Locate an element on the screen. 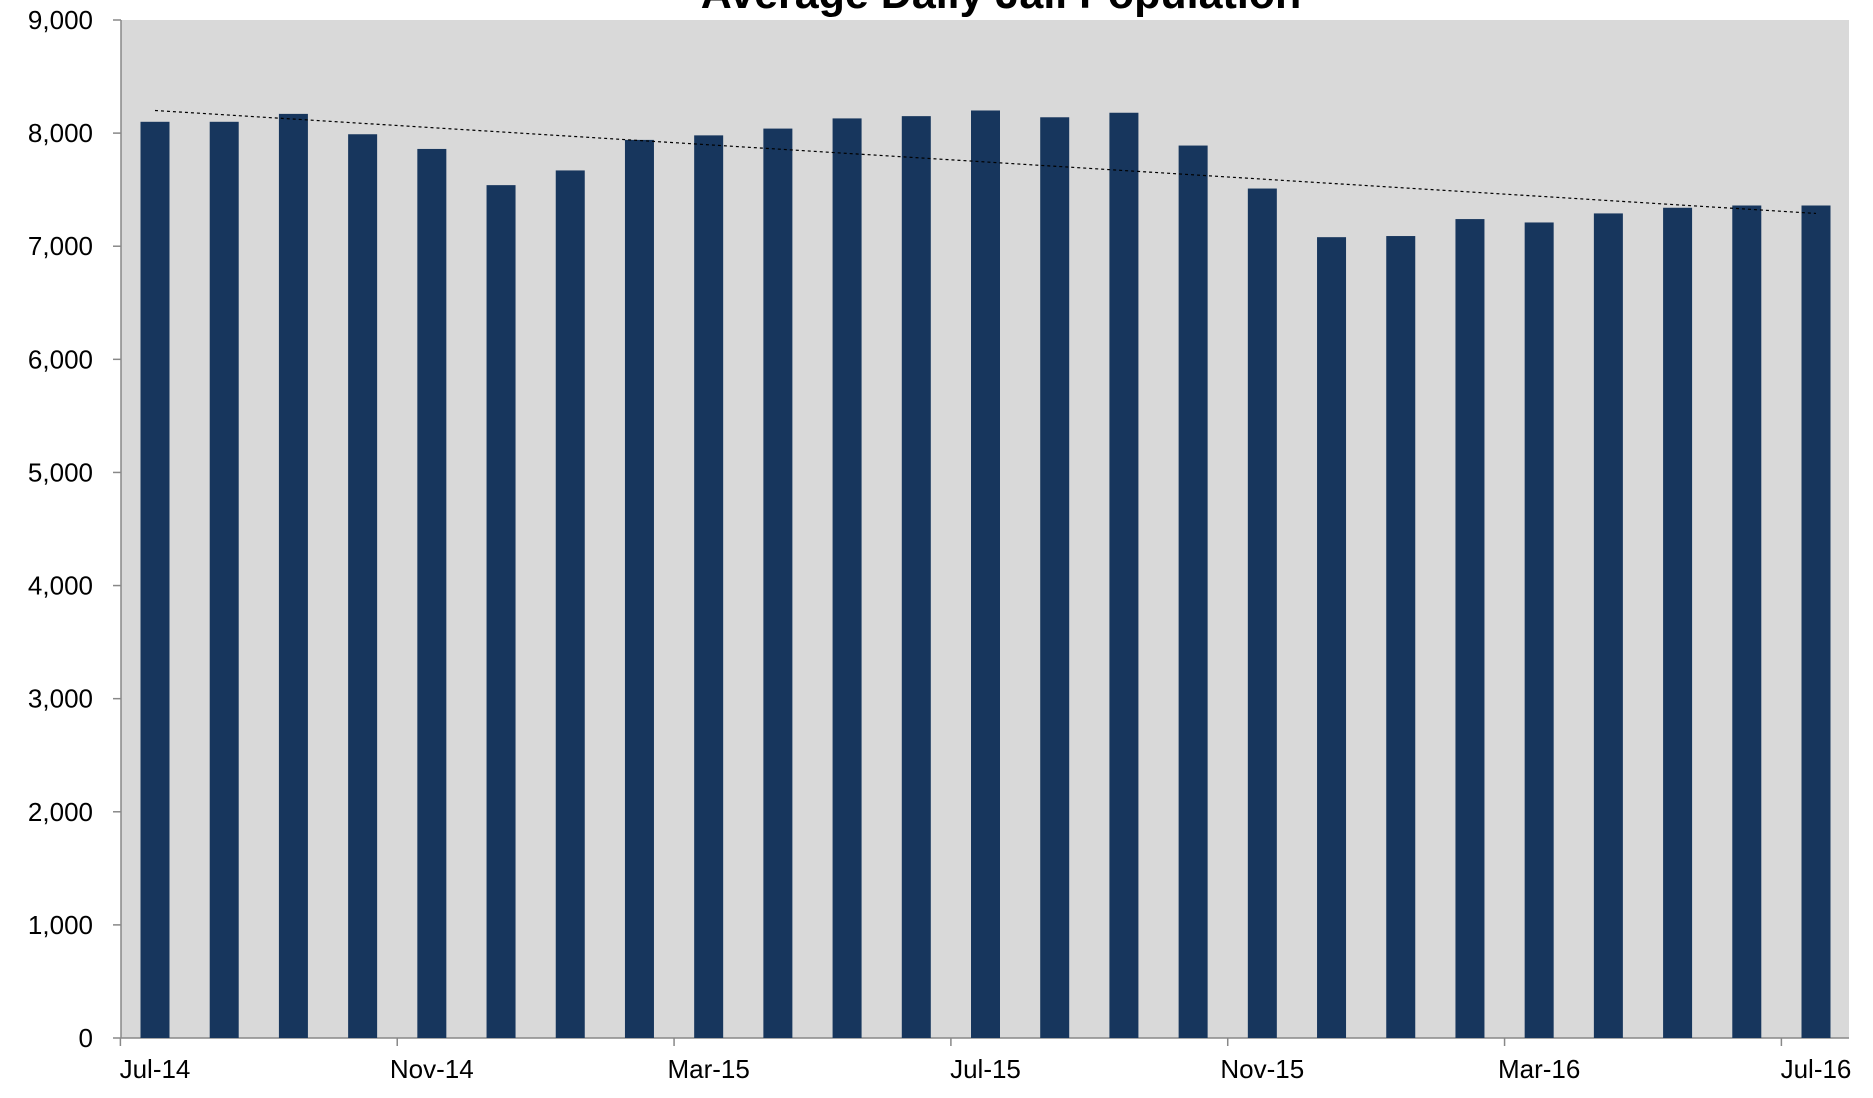  y-tick-label: 5,000 is located at coordinates (60, 472).